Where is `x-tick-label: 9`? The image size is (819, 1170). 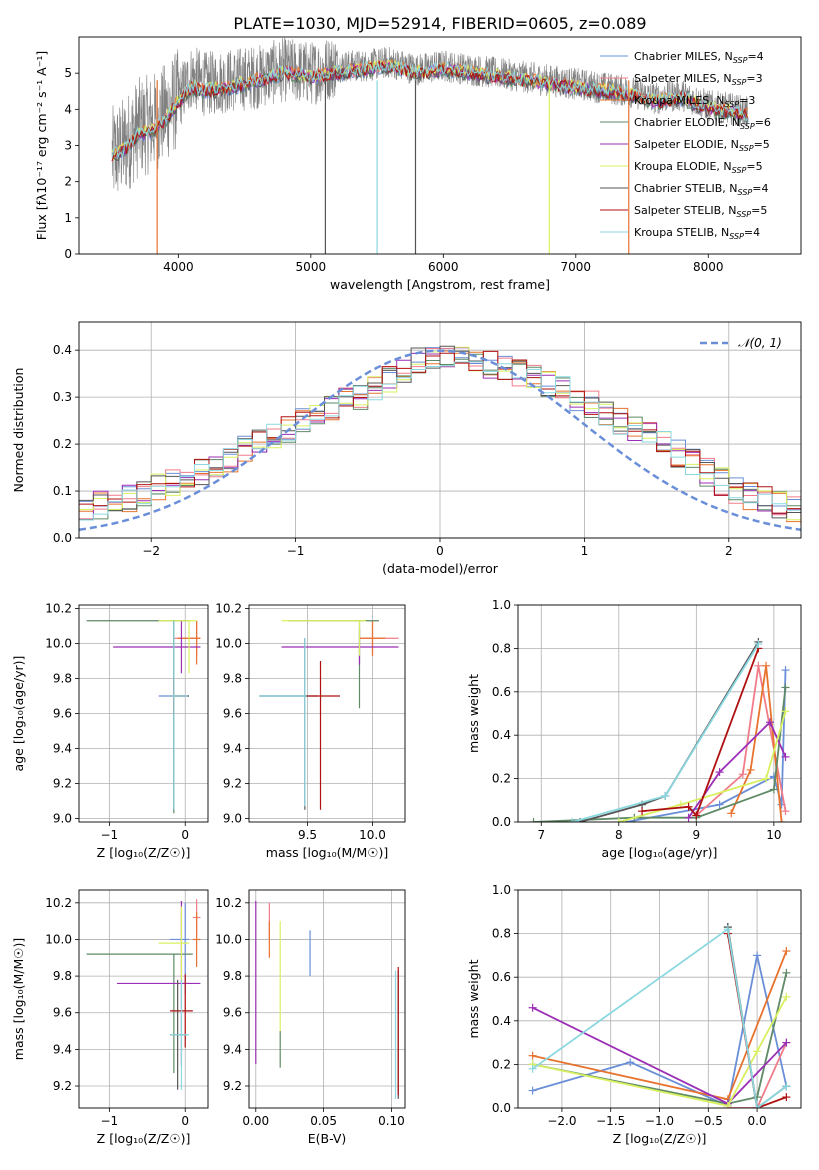 x-tick-label: 9 is located at coordinates (697, 835).